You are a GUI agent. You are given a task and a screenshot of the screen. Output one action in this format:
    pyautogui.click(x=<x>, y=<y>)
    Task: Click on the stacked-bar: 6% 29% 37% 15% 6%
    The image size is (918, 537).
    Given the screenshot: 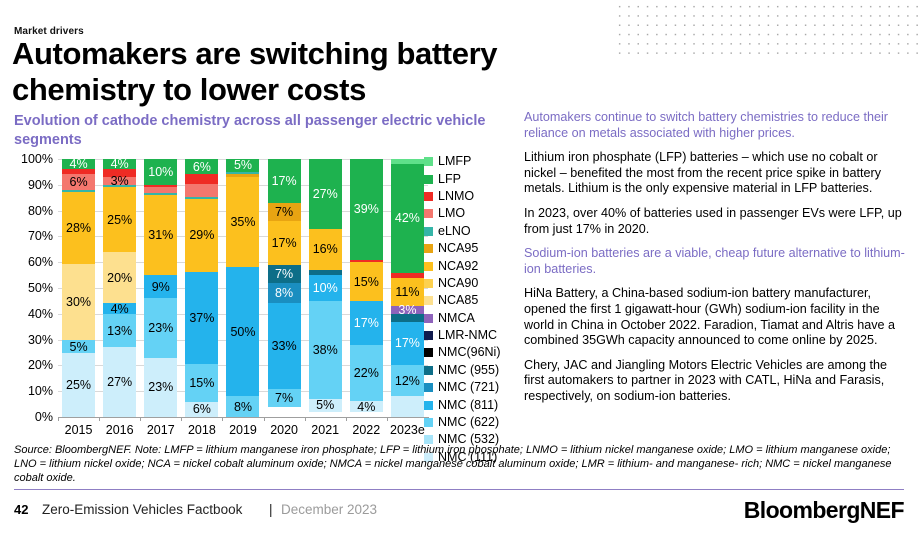 What is the action you would take?
    pyautogui.click(x=202, y=288)
    